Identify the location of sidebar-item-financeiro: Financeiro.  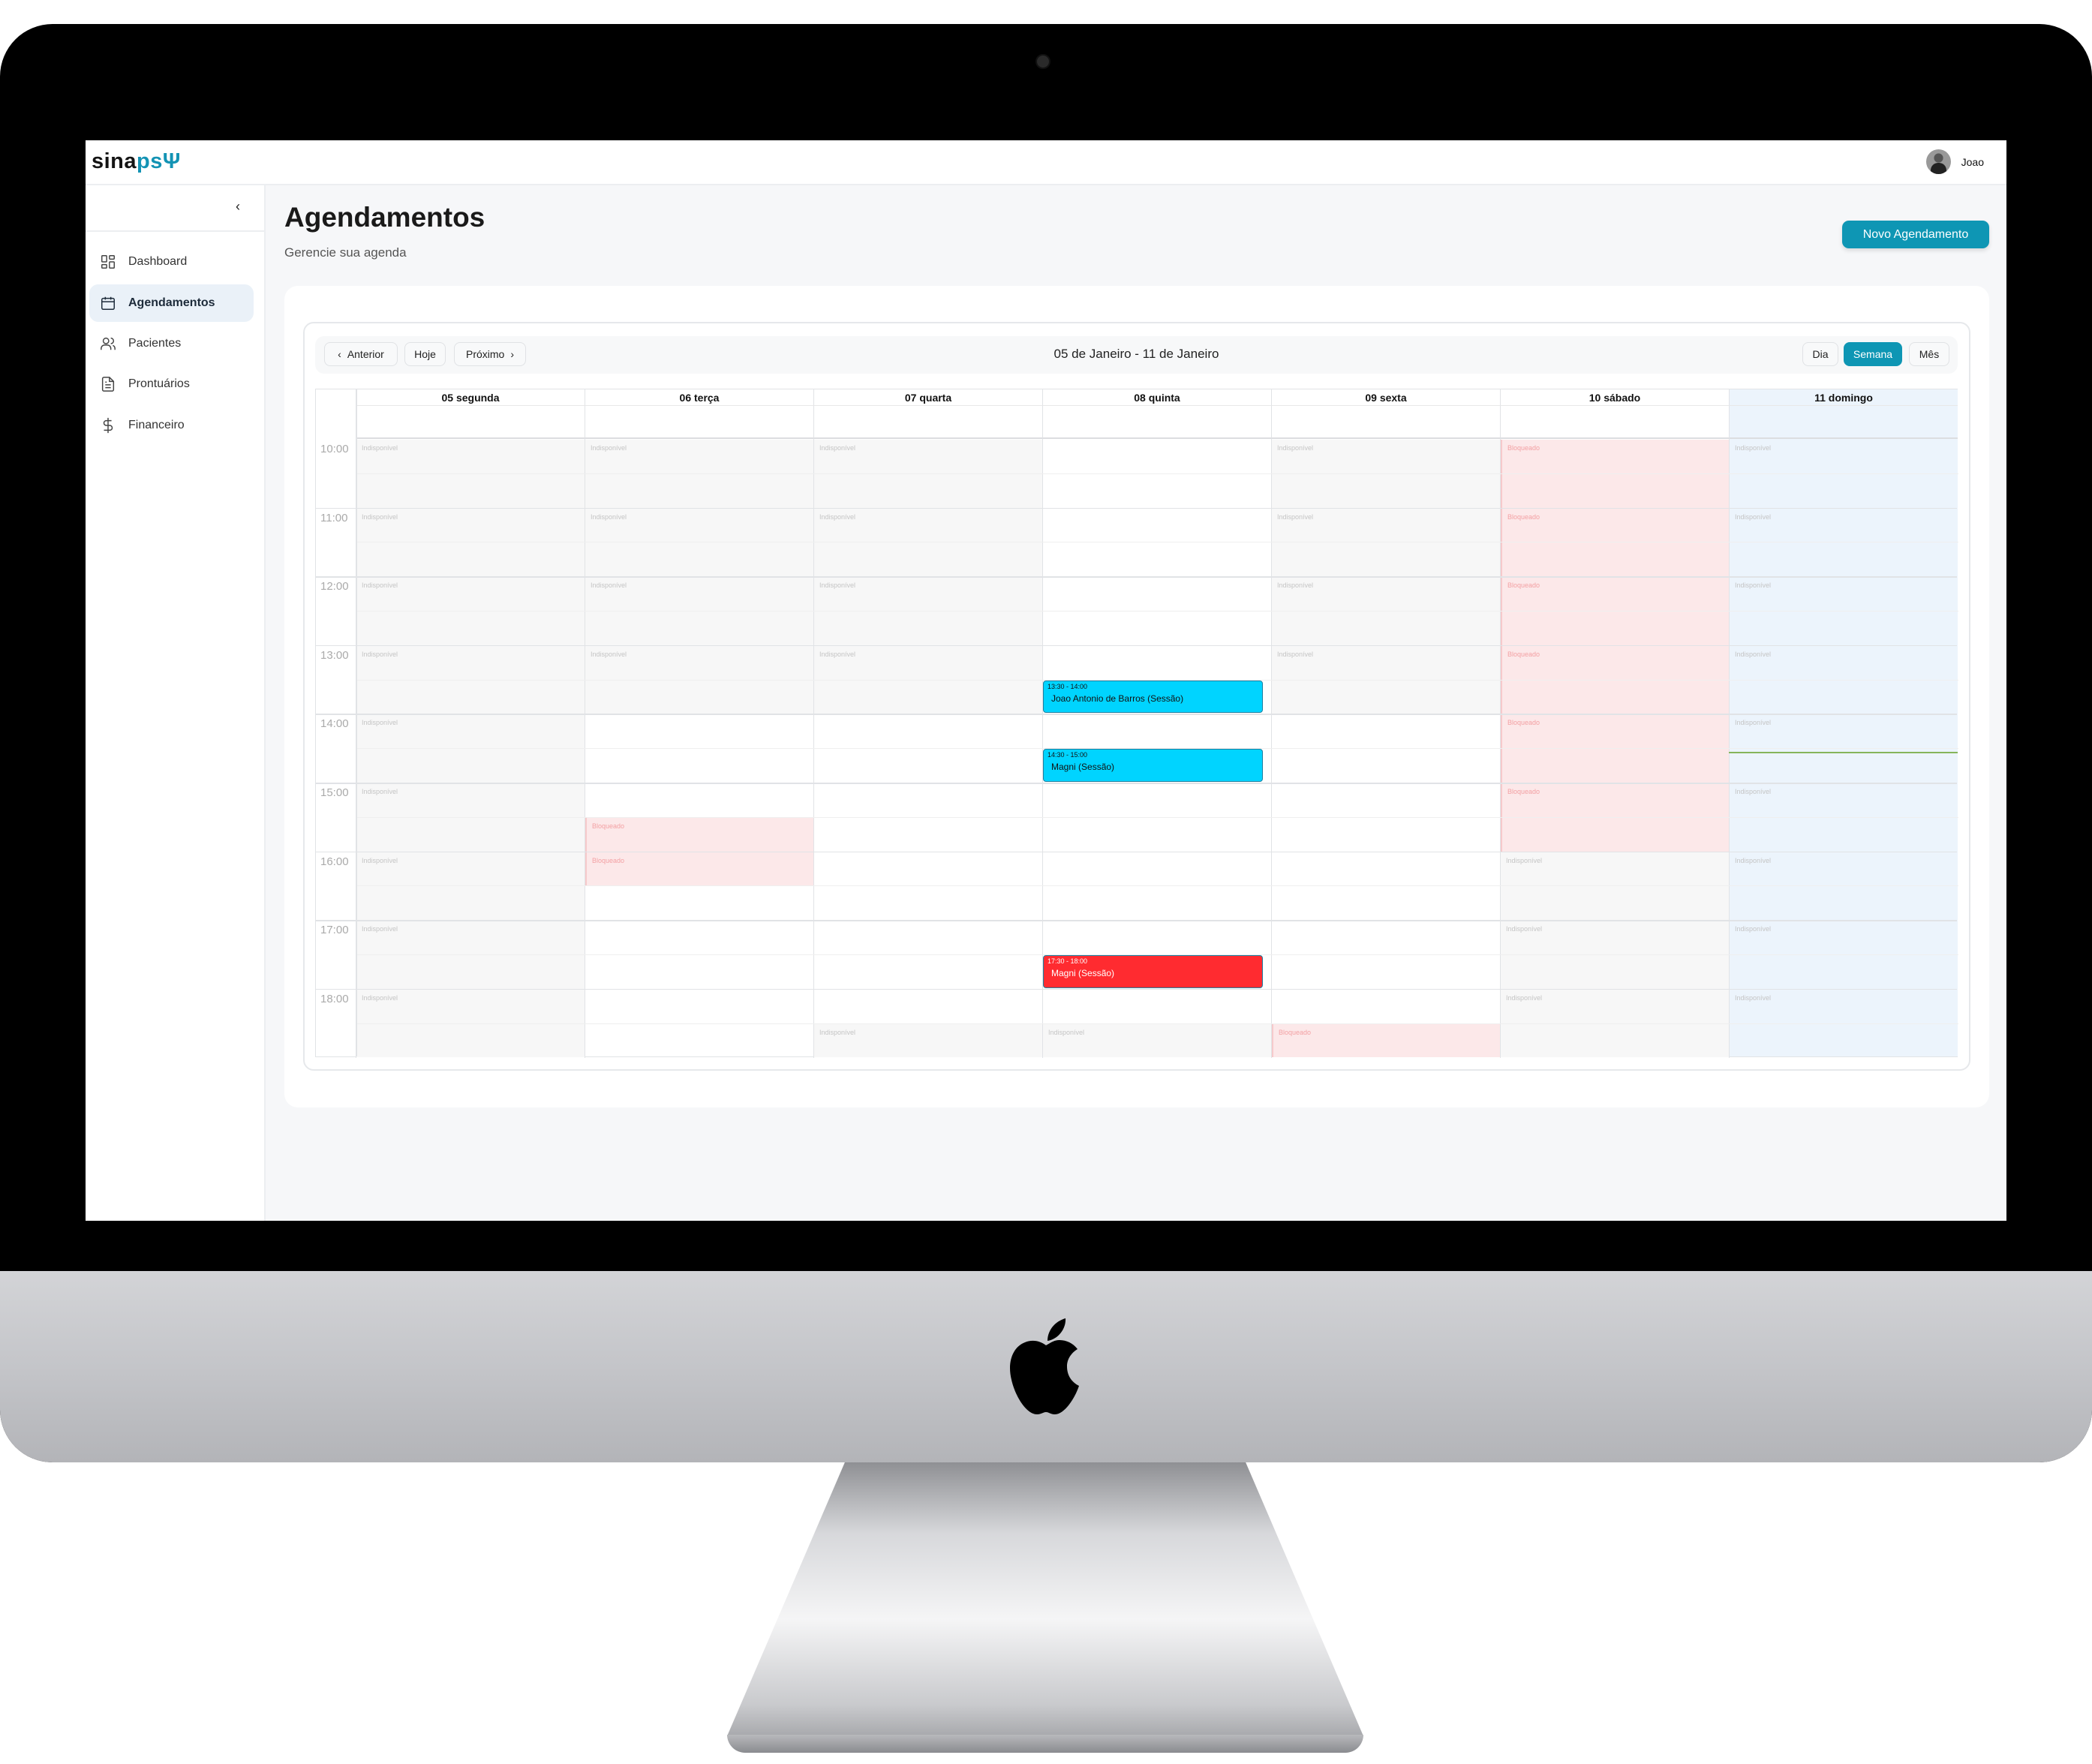
(171, 425).